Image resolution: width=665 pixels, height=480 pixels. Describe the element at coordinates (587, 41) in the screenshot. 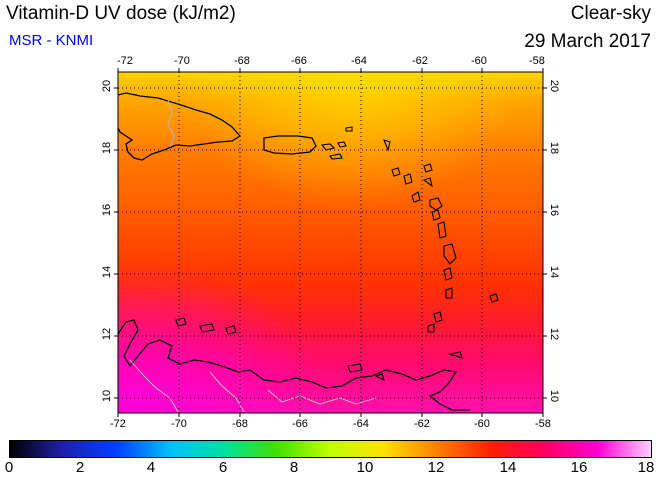

I see `date-label: 29 March 2017` at that location.